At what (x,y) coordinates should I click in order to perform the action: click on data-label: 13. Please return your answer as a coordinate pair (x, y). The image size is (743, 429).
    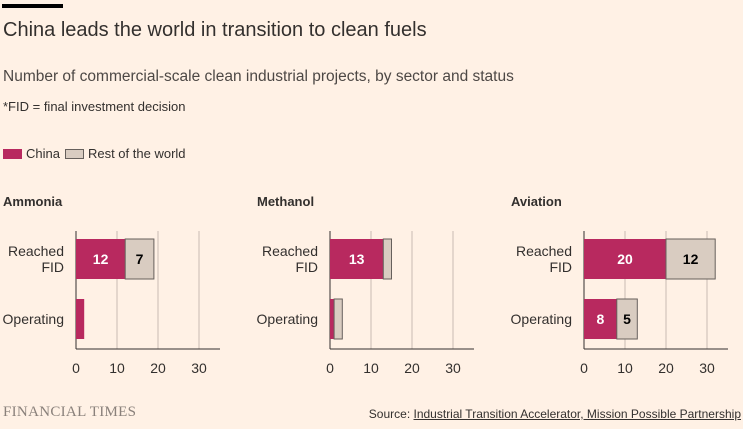
    Looking at the image, I should click on (357, 259).